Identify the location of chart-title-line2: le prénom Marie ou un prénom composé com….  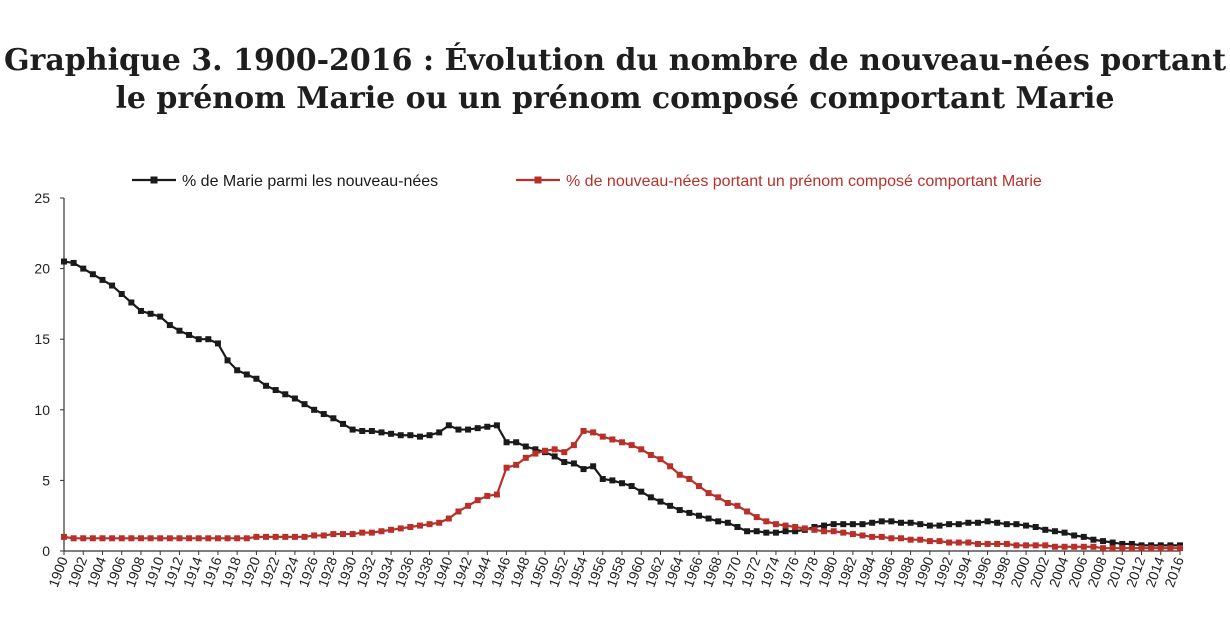
(615, 98).